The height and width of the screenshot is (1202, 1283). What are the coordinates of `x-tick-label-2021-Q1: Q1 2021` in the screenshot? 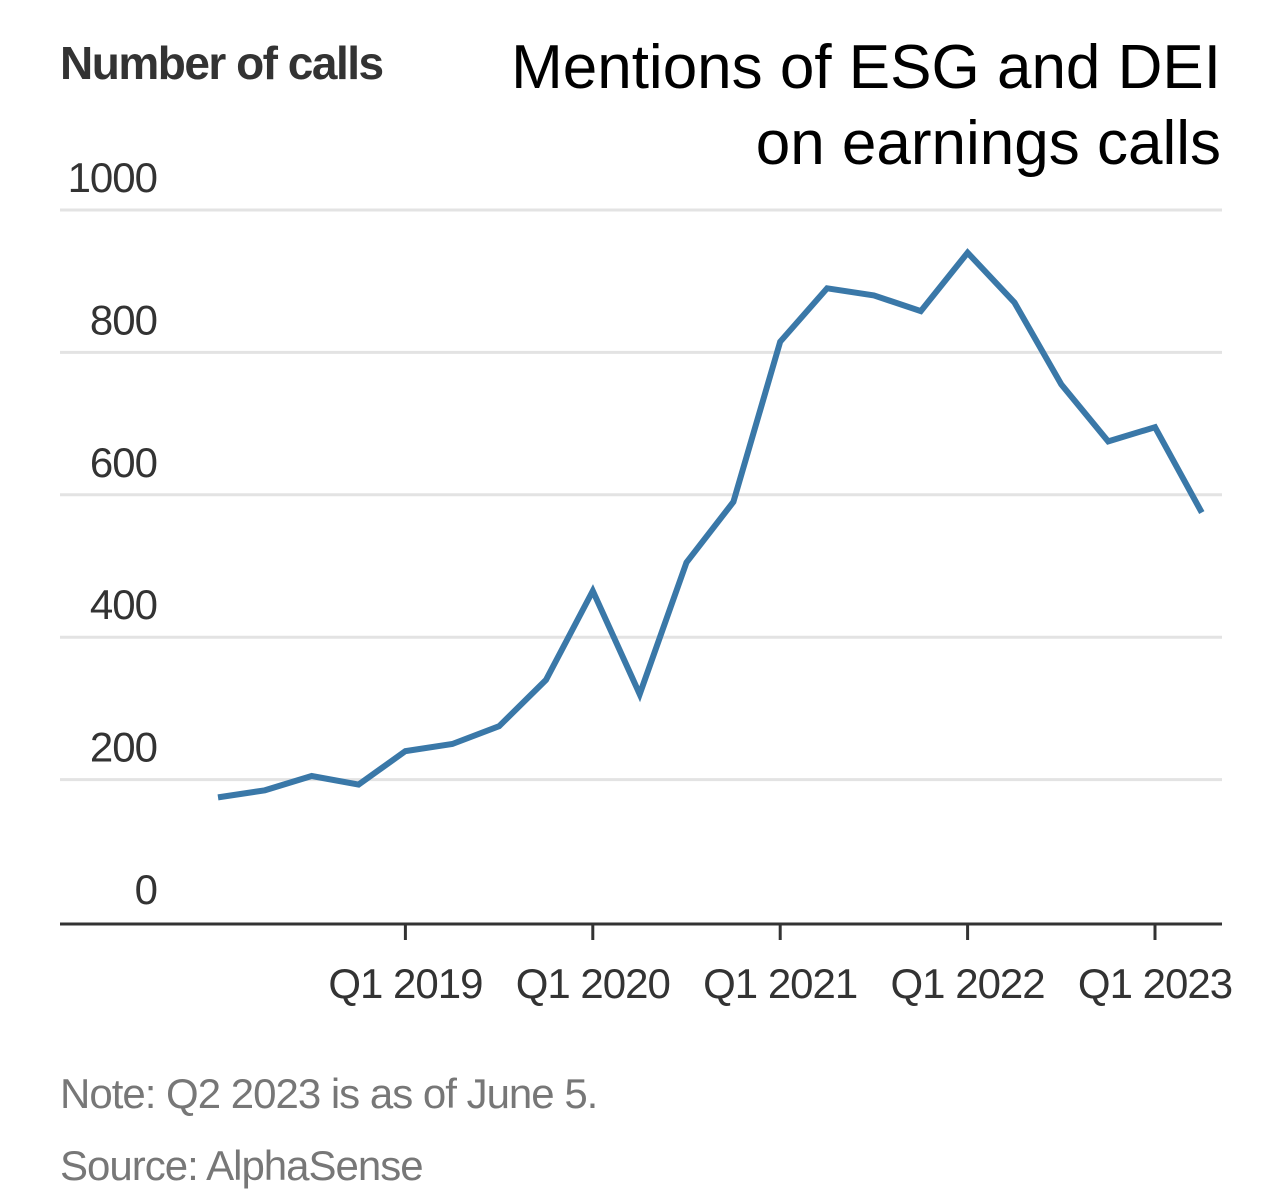 It's located at (780, 983).